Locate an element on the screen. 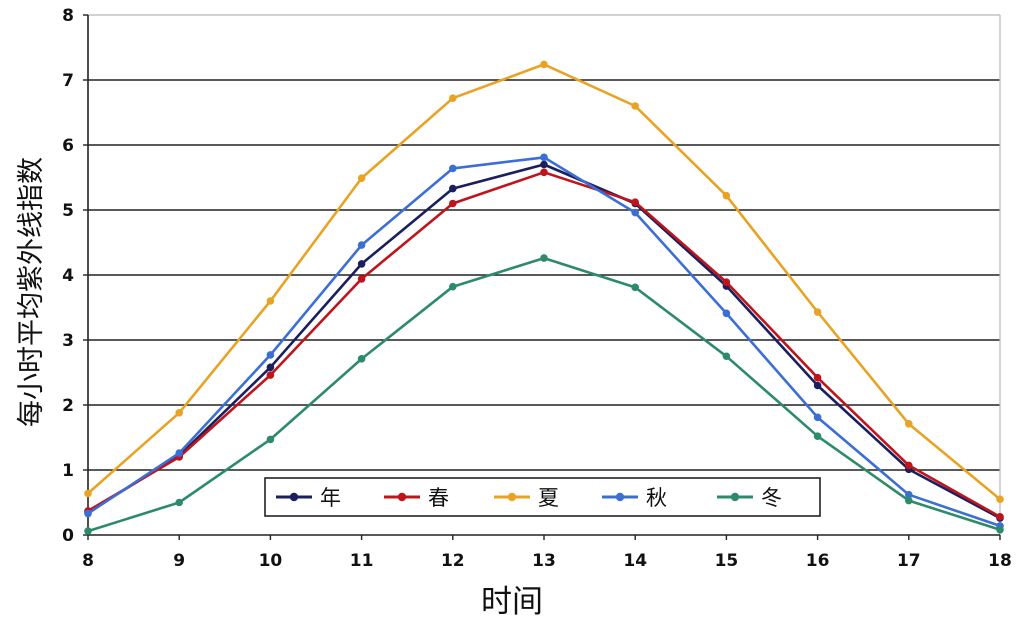 This screenshot has width=1024, height=630. y-tick-label: 6 is located at coordinates (68, 146).